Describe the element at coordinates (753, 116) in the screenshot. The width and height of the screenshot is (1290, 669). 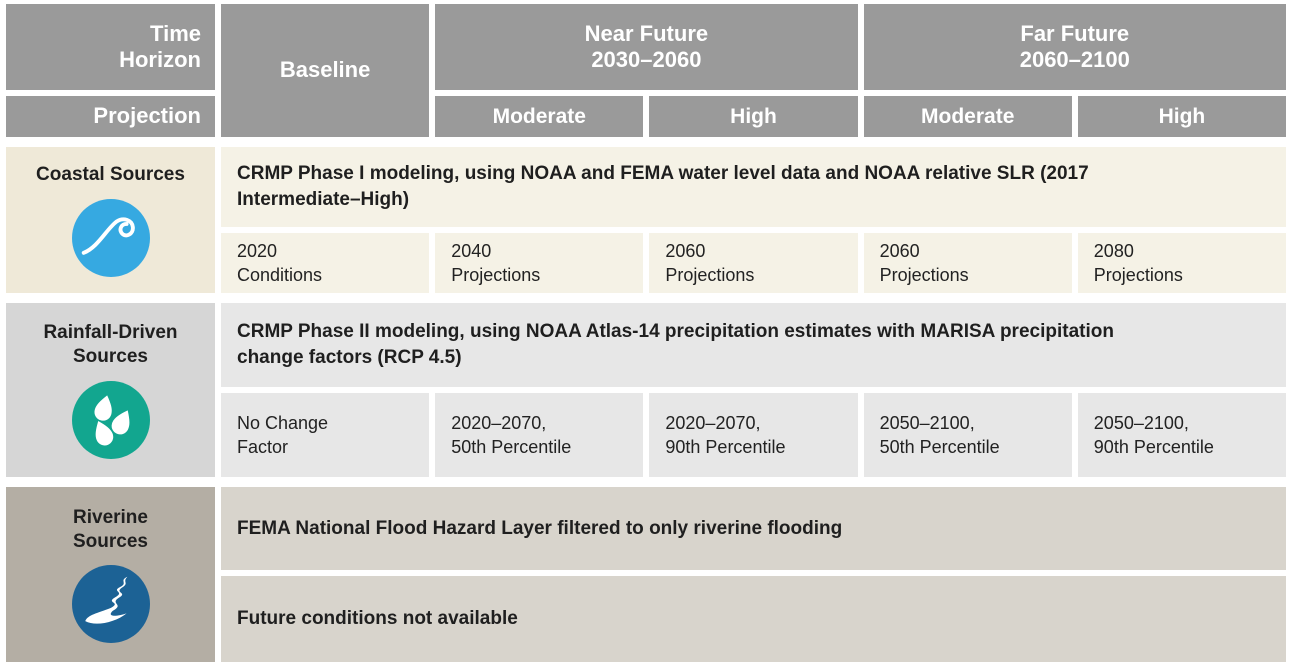
I see `header-near-high: High` at that location.